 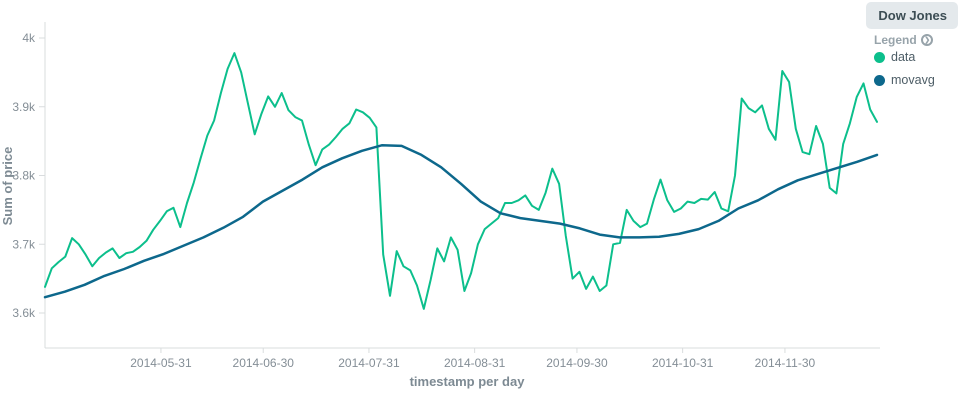 I want to click on y-tick-label: 4k, so click(x=29, y=38).